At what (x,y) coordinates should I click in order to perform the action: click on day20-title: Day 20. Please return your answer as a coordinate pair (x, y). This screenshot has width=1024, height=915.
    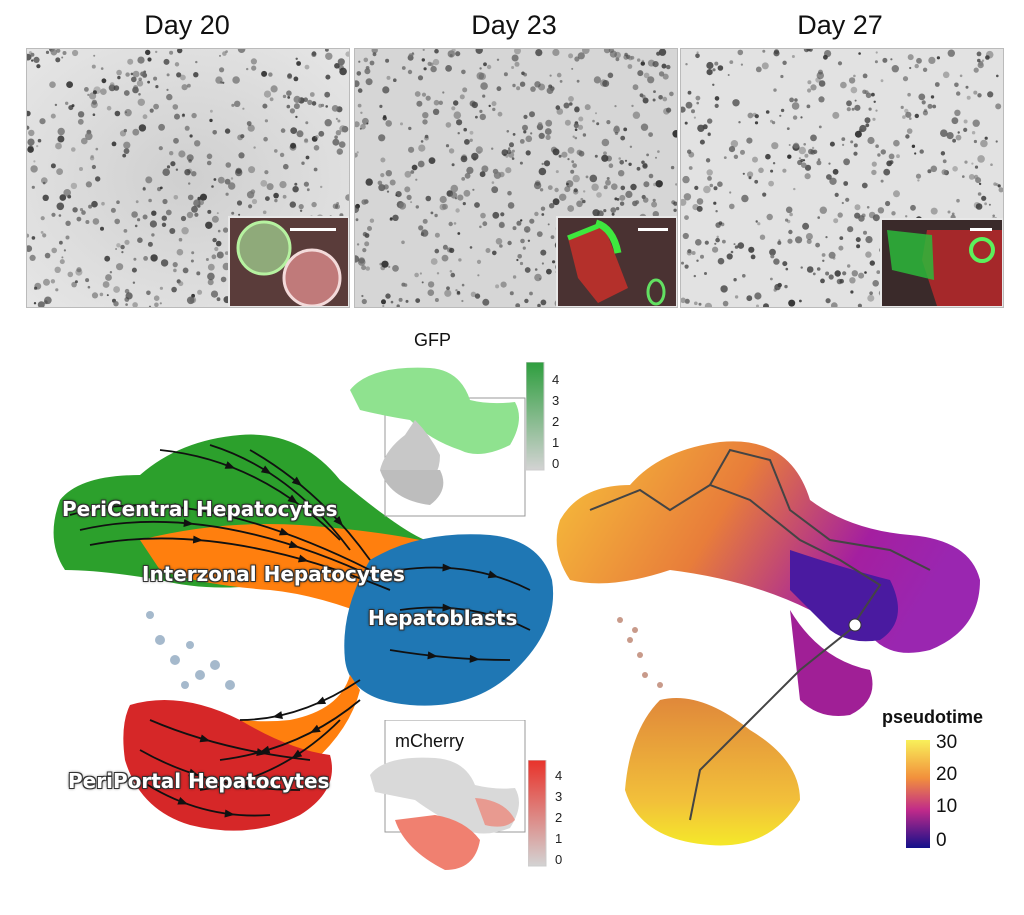
    Looking at the image, I should click on (187, 25).